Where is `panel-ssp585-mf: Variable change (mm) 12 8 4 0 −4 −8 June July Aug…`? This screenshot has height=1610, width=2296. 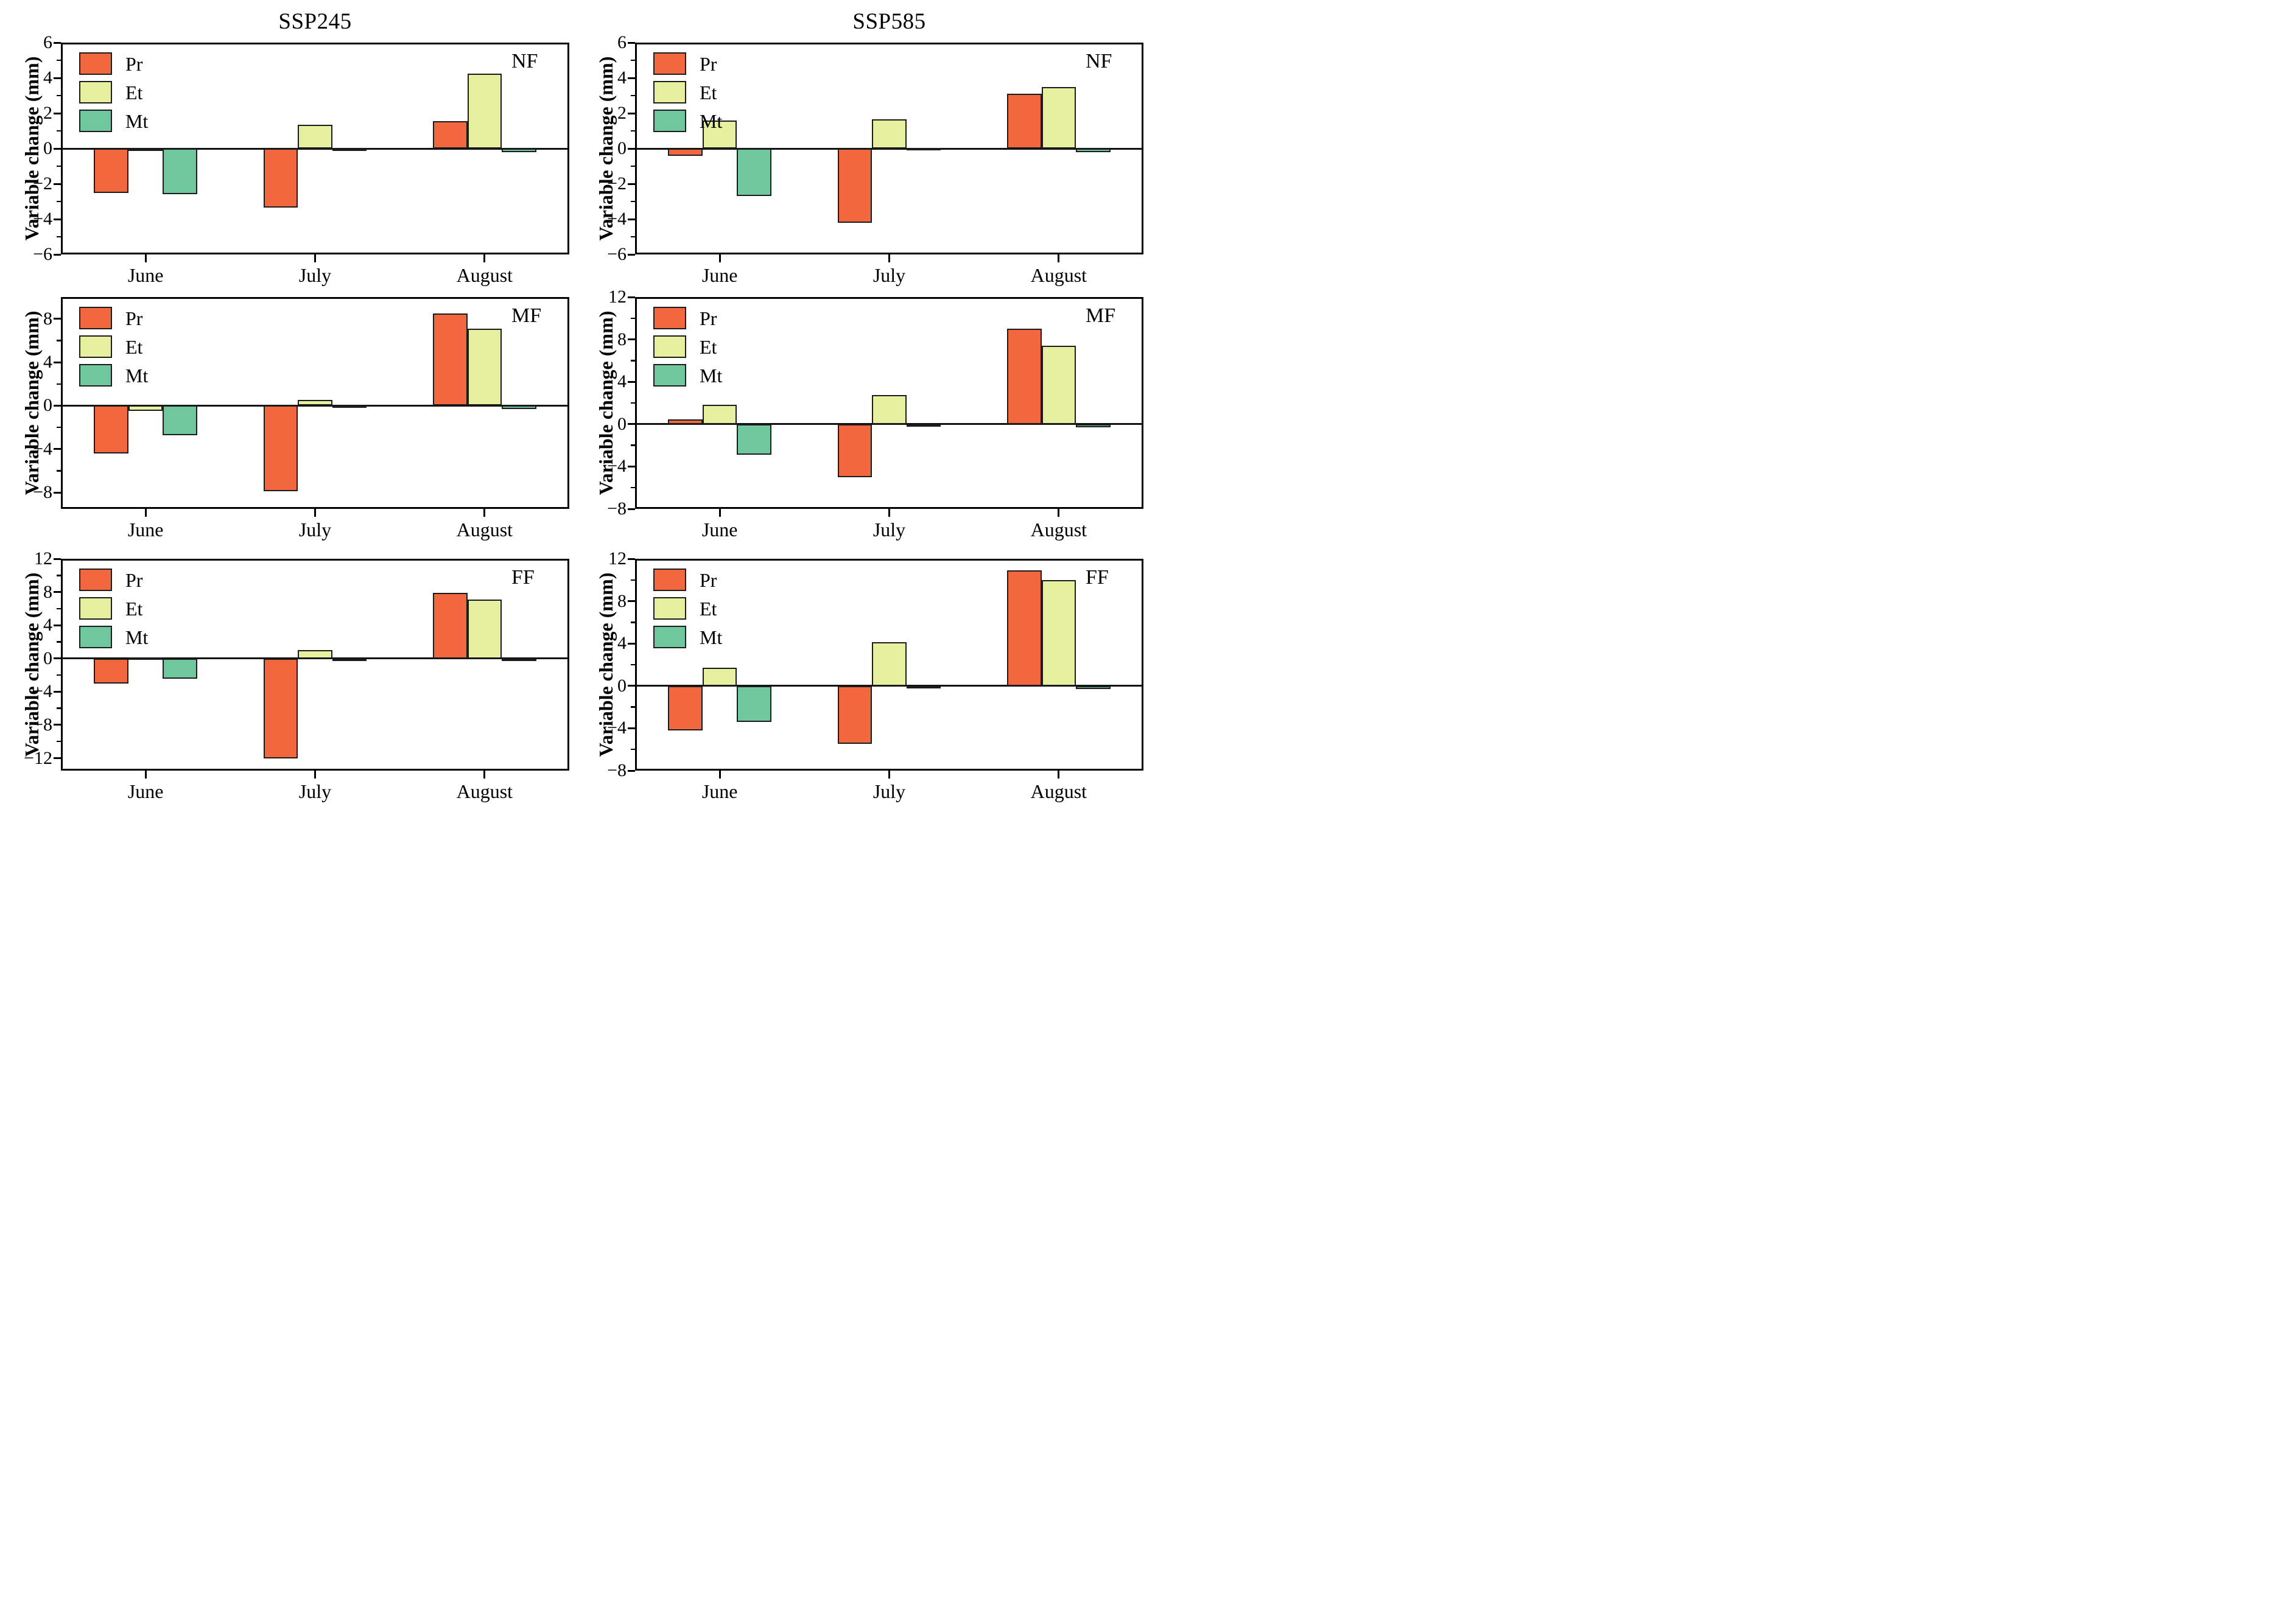 panel-ssp585-mf: Variable change (mm) 12 8 4 0 −4 −8 June July Aug… is located at coordinates (861, 412).